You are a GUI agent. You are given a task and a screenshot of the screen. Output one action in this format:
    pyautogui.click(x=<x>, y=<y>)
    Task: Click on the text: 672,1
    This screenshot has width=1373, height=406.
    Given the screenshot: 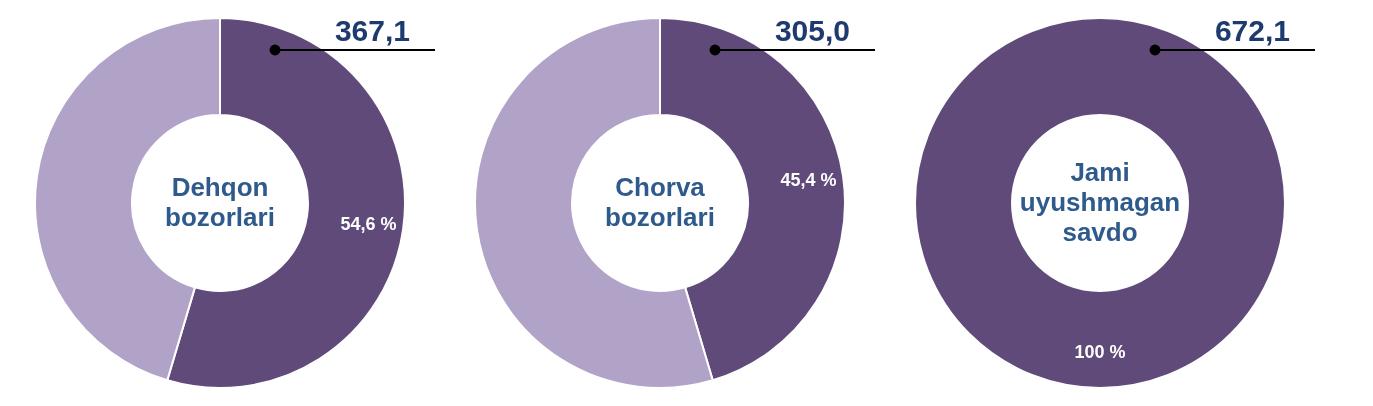 What is the action you would take?
    pyautogui.click(x=1252, y=30)
    